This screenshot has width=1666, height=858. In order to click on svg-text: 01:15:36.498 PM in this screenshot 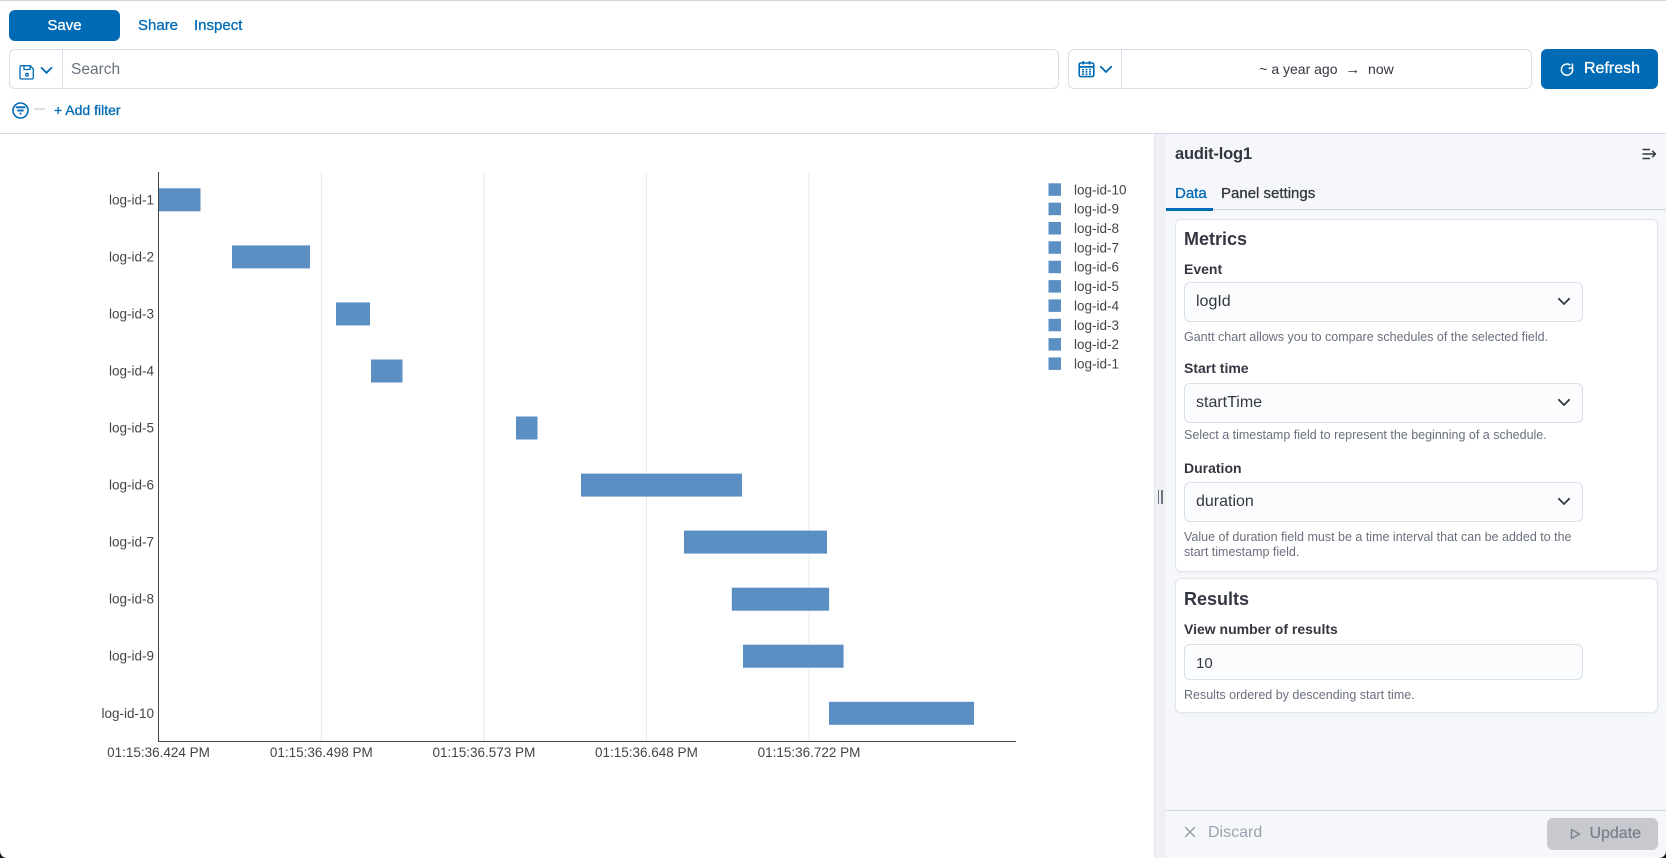, I will do `click(321, 752)`.